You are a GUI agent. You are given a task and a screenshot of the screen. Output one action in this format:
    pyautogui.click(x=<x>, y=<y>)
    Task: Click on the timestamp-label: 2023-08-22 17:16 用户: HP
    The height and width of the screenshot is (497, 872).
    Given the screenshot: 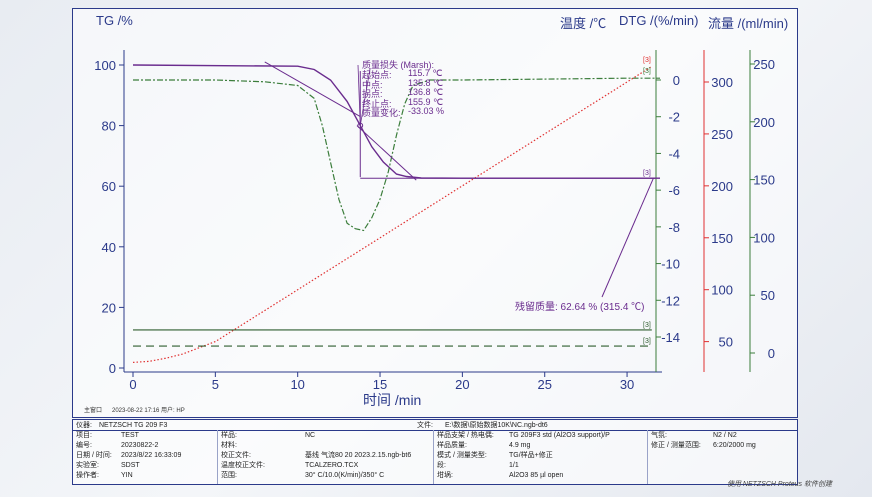 What is the action you would take?
    pyautogui.click(x=148, y=411)
    